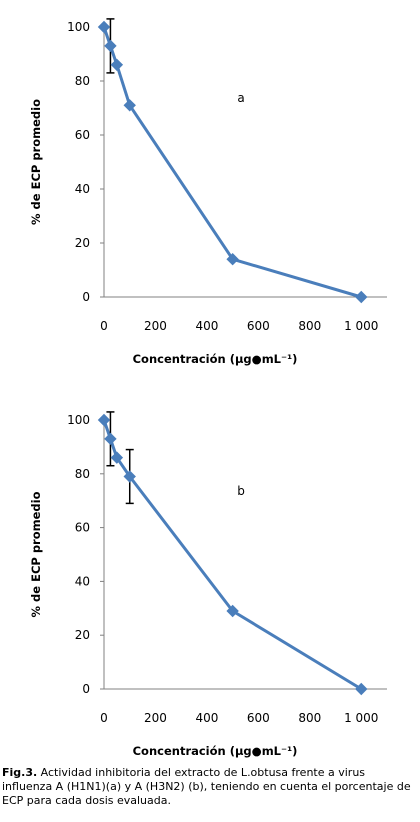 The width and height of the screenshot is (420, 822). Describe the element at coordinates (206, 718) in the screenshot. I see `chart-b-x-tick-label: 400` at that location.